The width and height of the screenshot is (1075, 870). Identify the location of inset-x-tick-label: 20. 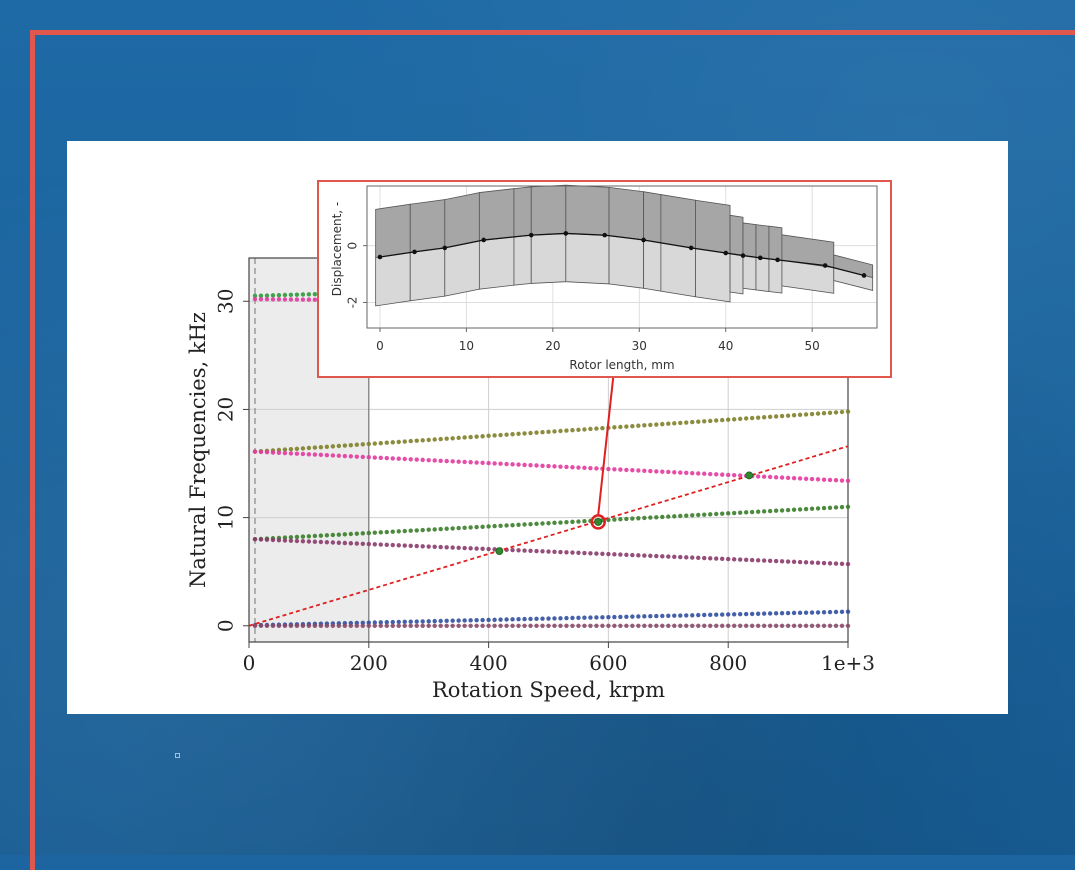
(552, 346).